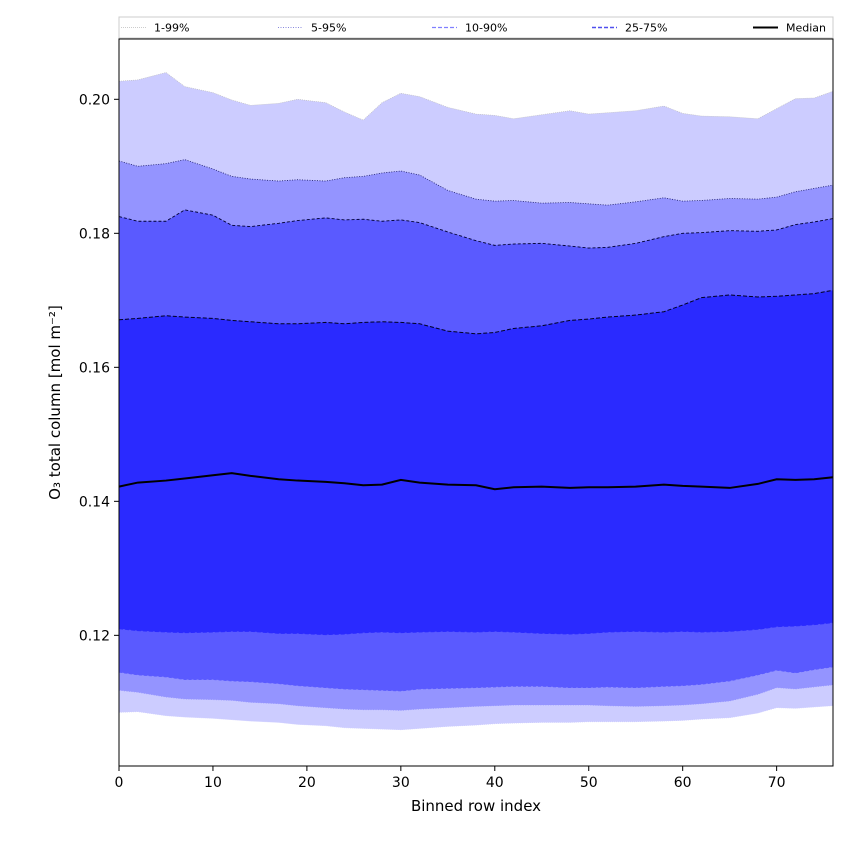 This screenshot has height=850, width=850. What do you see at coordinates (213, 783) in the screenshot?
I see `x-tick-label: 10` at bounding box center [213, 783].